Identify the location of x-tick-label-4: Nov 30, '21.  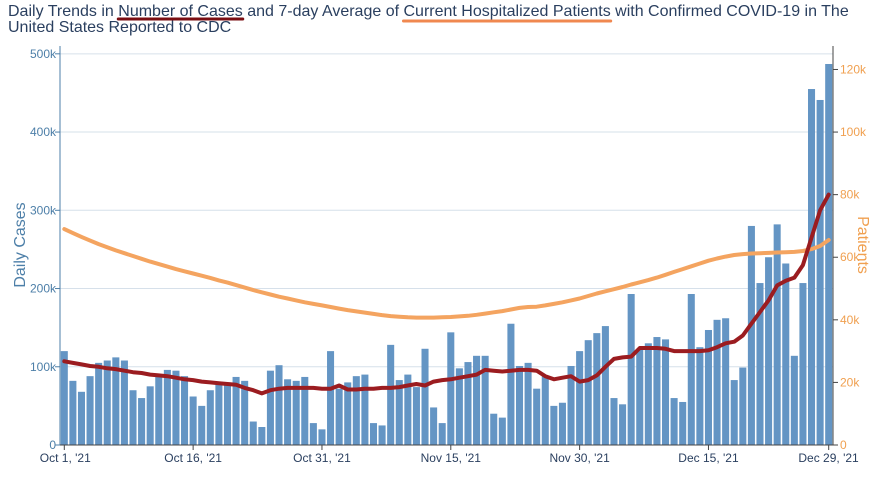
(579, 458).